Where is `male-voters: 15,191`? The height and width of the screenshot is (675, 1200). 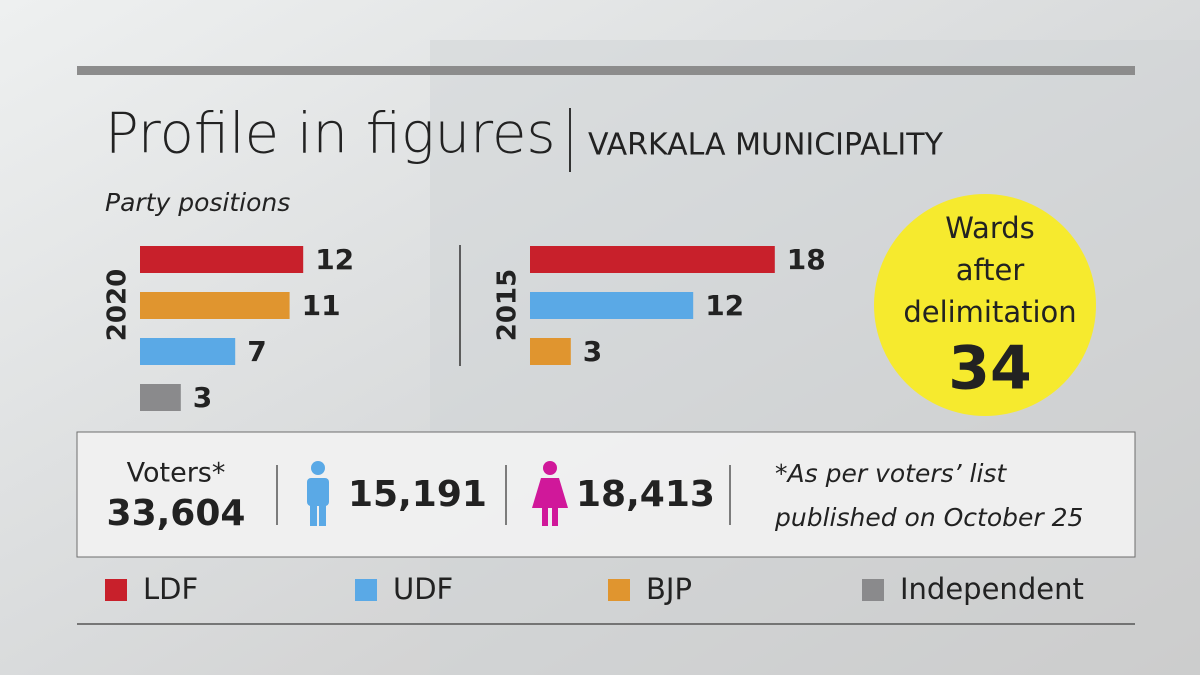 male-voters: 15,191 is located at coordinates (417, 494).